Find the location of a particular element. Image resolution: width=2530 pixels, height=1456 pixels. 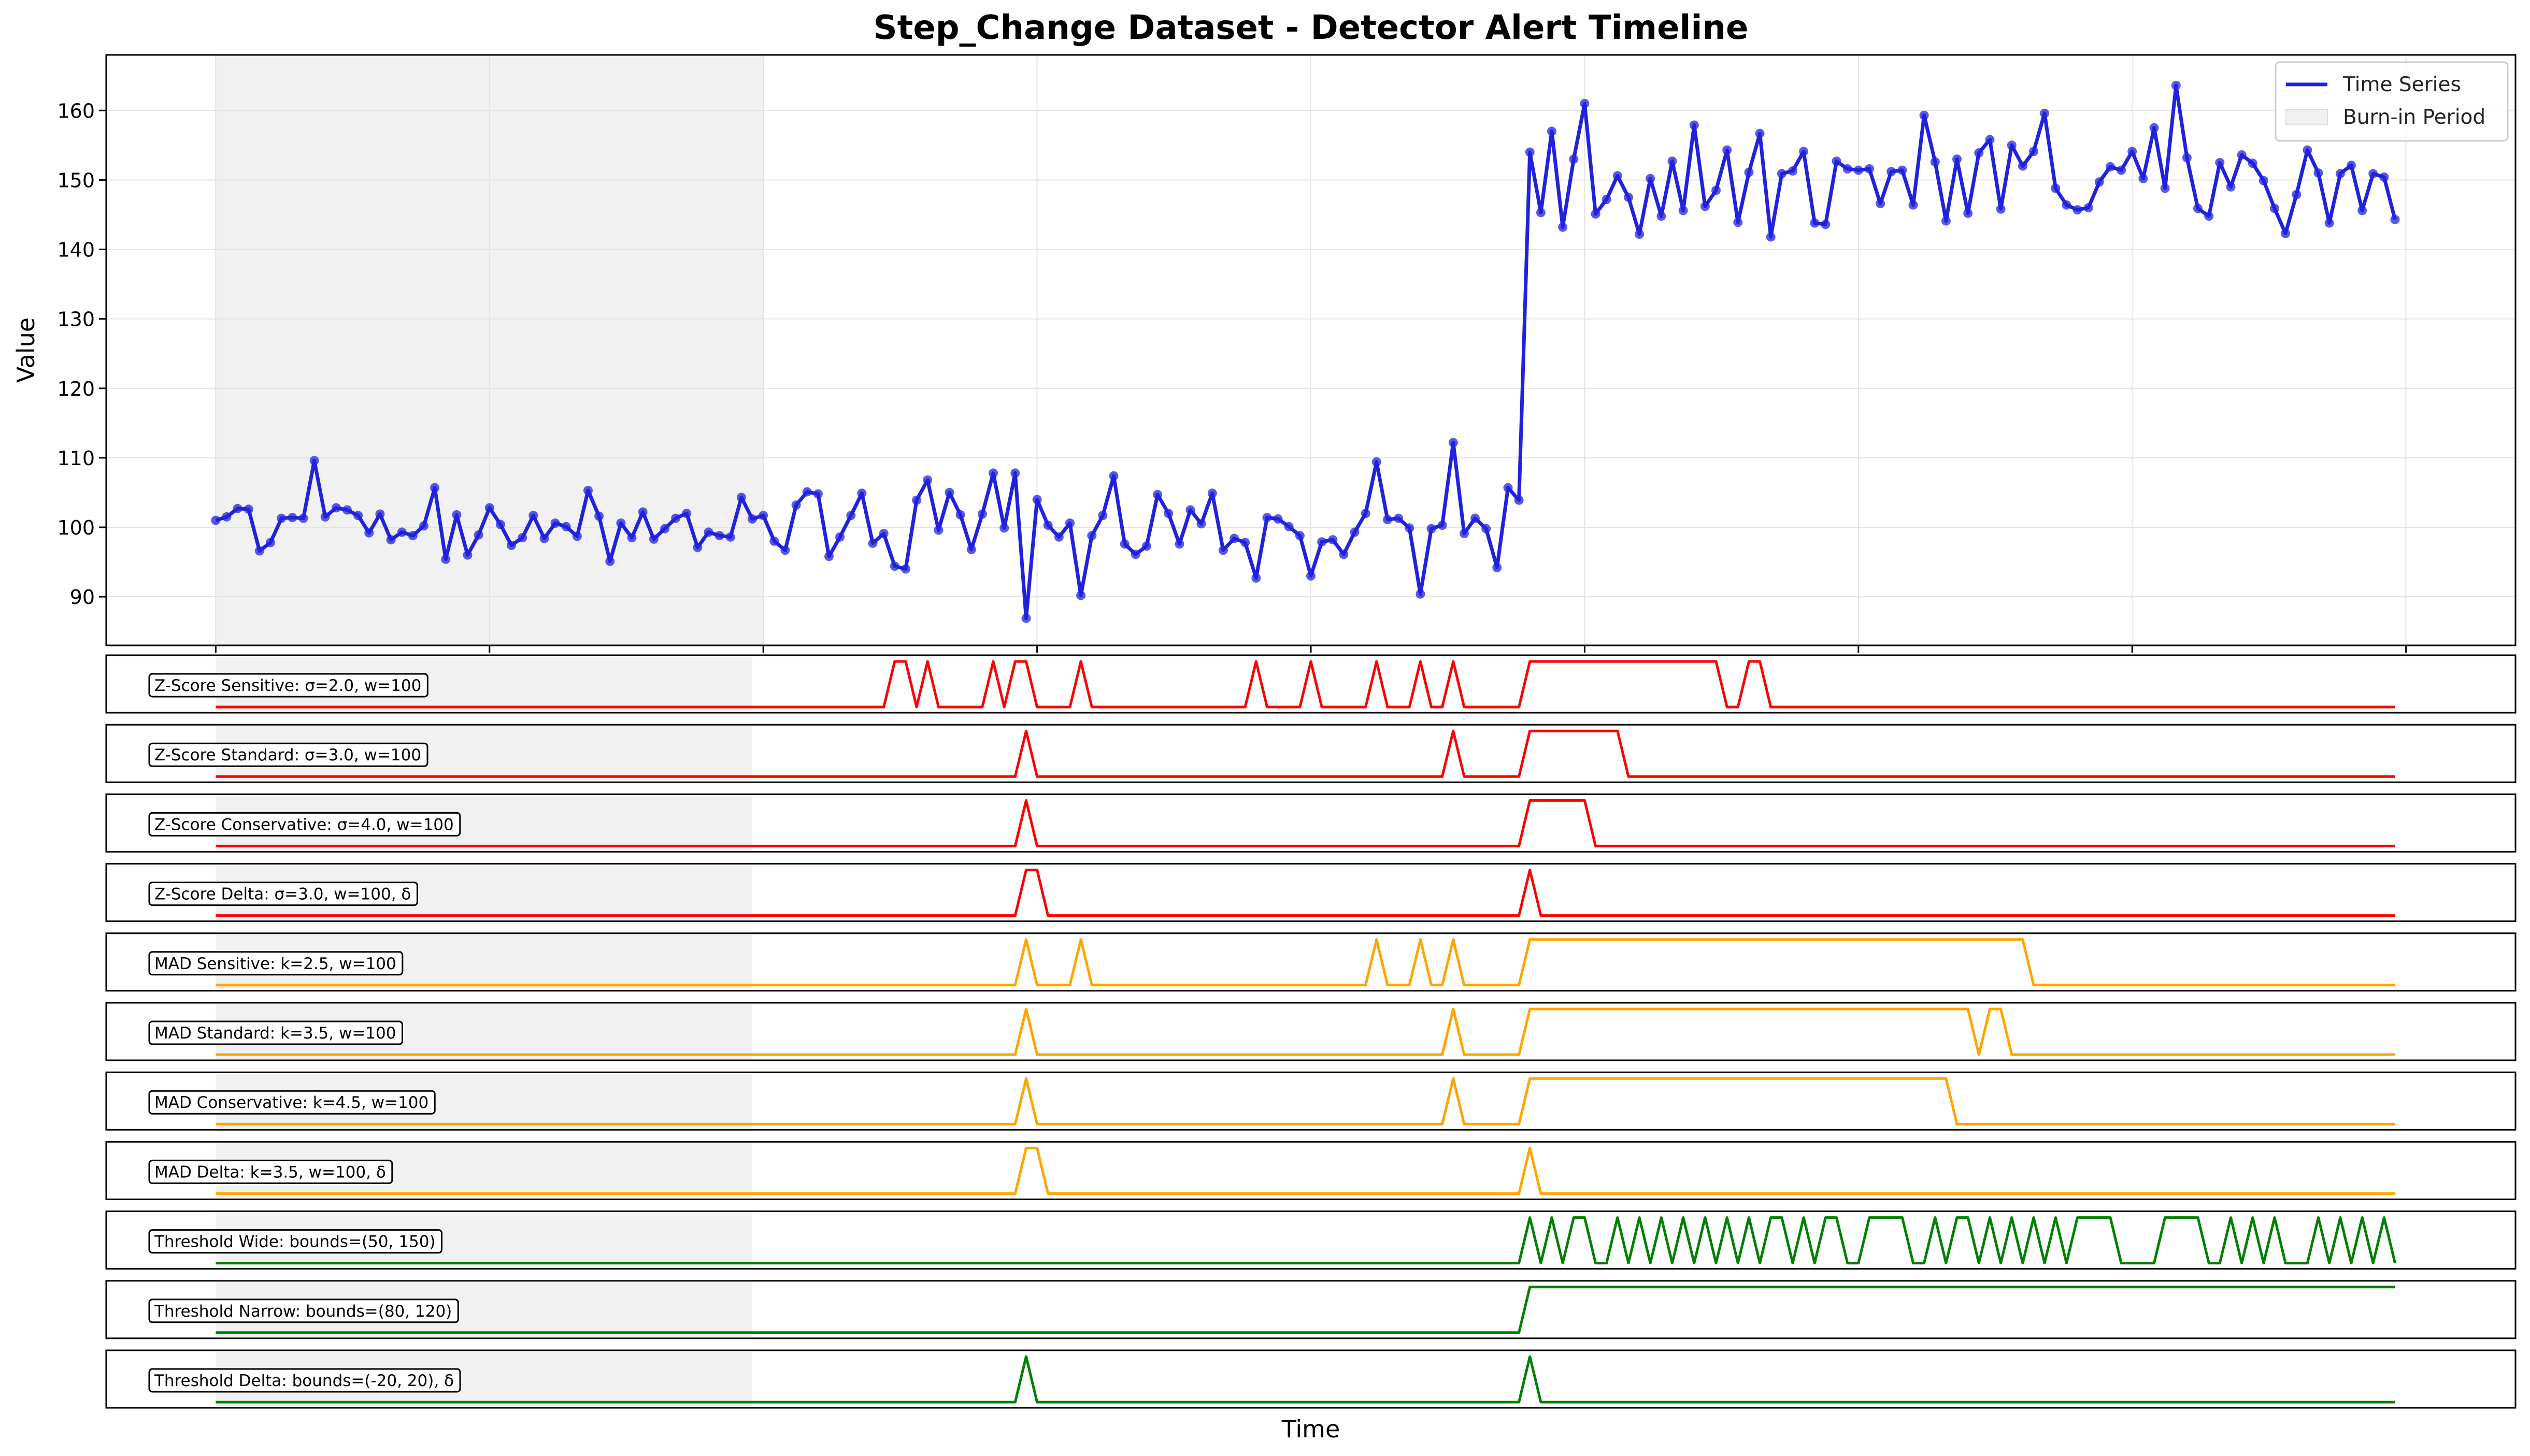

y-tick-label: 110 is located at coordinates (76, 458).